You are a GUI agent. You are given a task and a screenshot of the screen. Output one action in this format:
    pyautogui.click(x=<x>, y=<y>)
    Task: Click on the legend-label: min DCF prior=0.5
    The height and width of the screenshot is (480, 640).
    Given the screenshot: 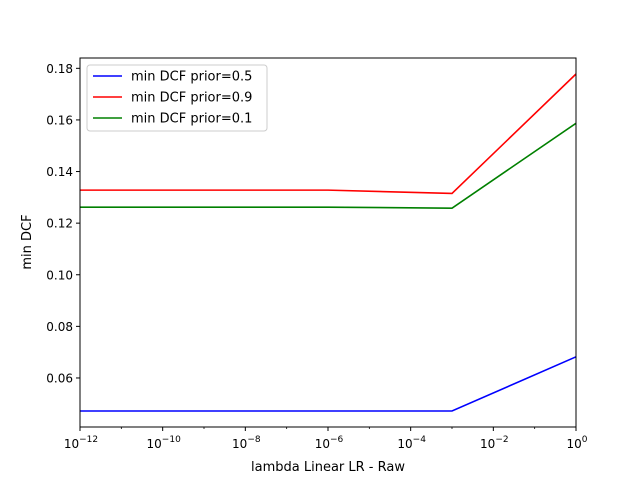 What is the action you would take?
    pyautogui.click(x=191, y=77)
    